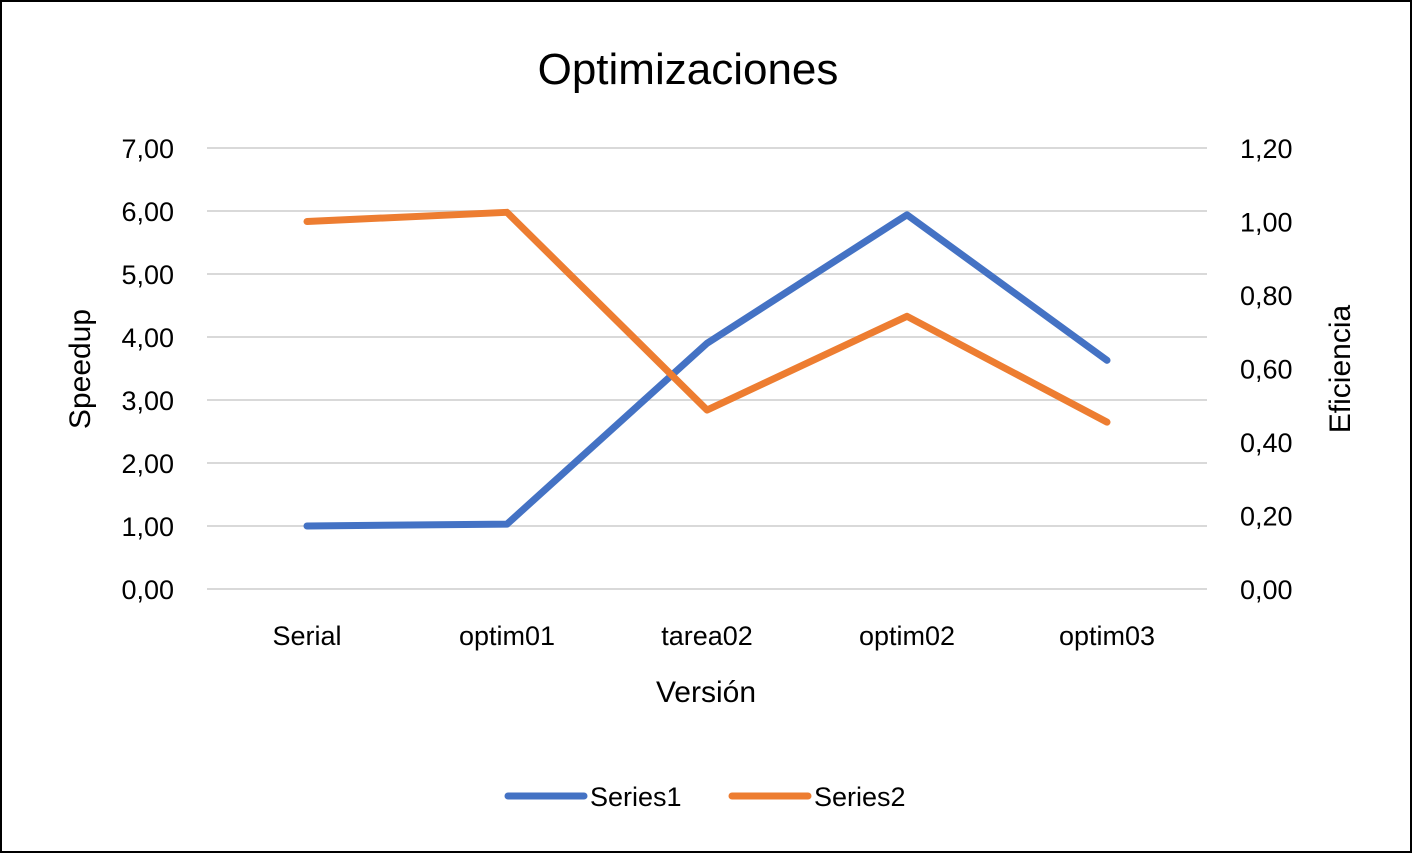 This screenshot has width=1412, height=856. I want to click on y2-tick-label: 0,00, so click(1266, 590).